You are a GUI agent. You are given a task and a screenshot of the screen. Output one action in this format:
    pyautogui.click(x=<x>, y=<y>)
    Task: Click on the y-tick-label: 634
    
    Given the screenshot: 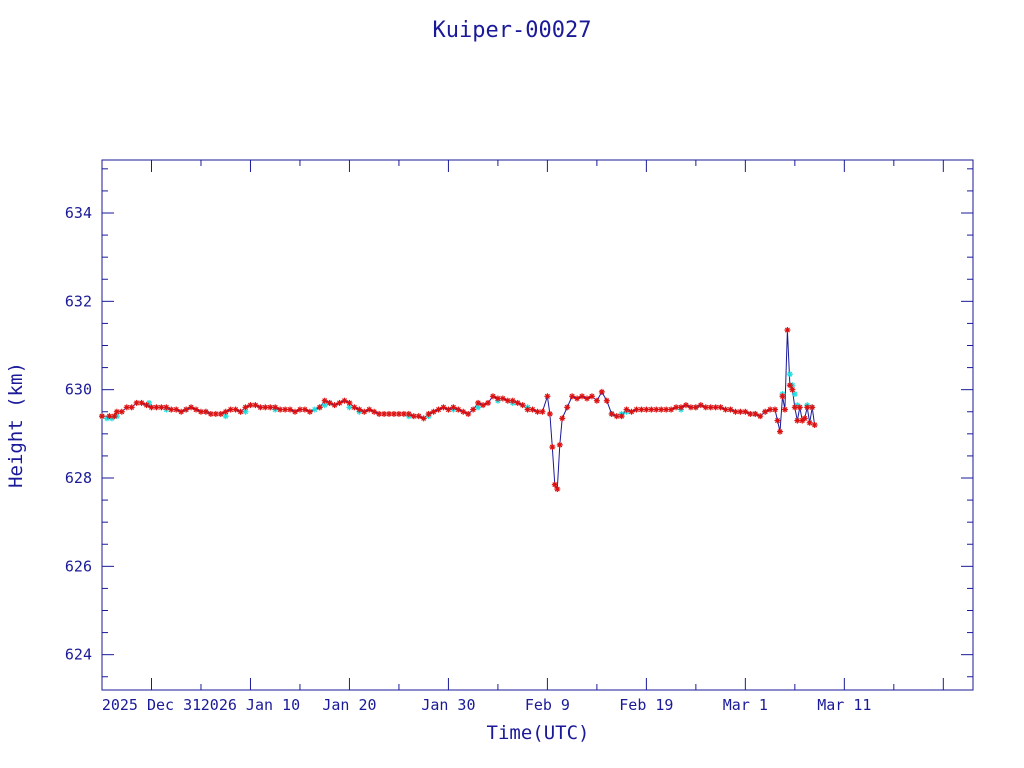 What is the action you would take?
    pyautogui.click(x=78, y=213)
    